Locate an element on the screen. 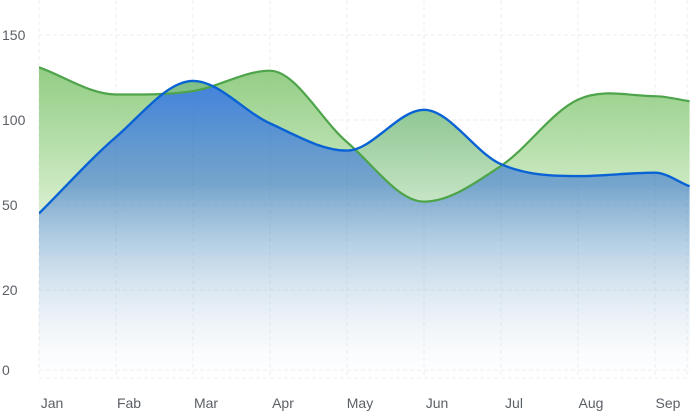 The width and height of the screenshot is (691, 417). x-tick-label: Fab is located at coordinates (129, 403).